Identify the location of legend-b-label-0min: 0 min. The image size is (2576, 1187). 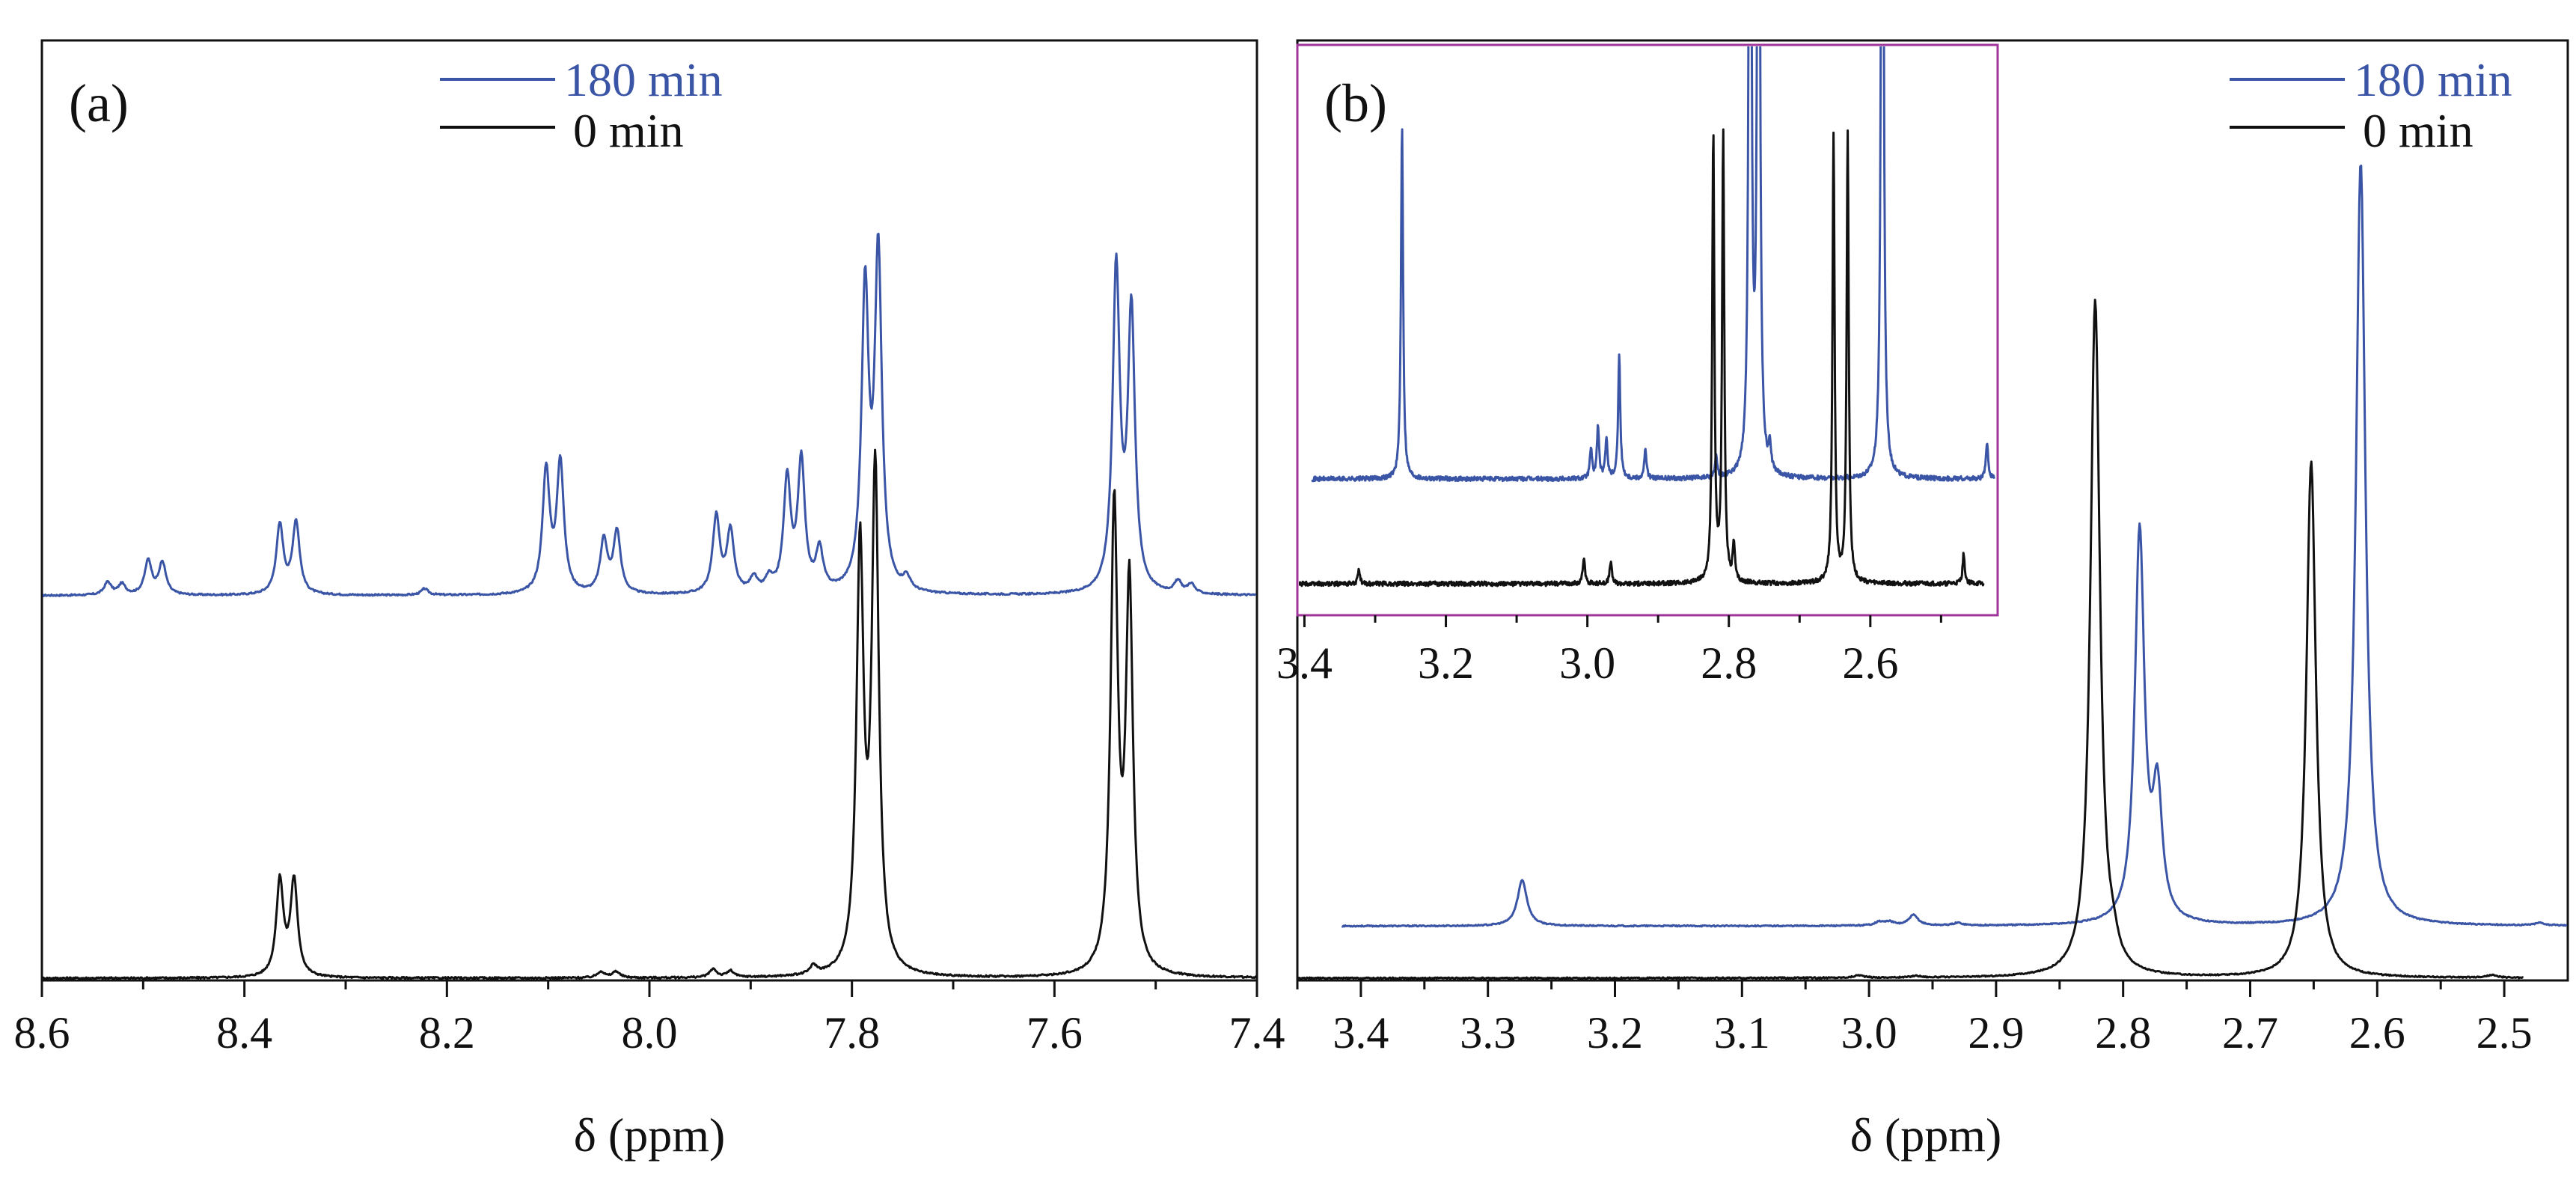
(2418, 130).